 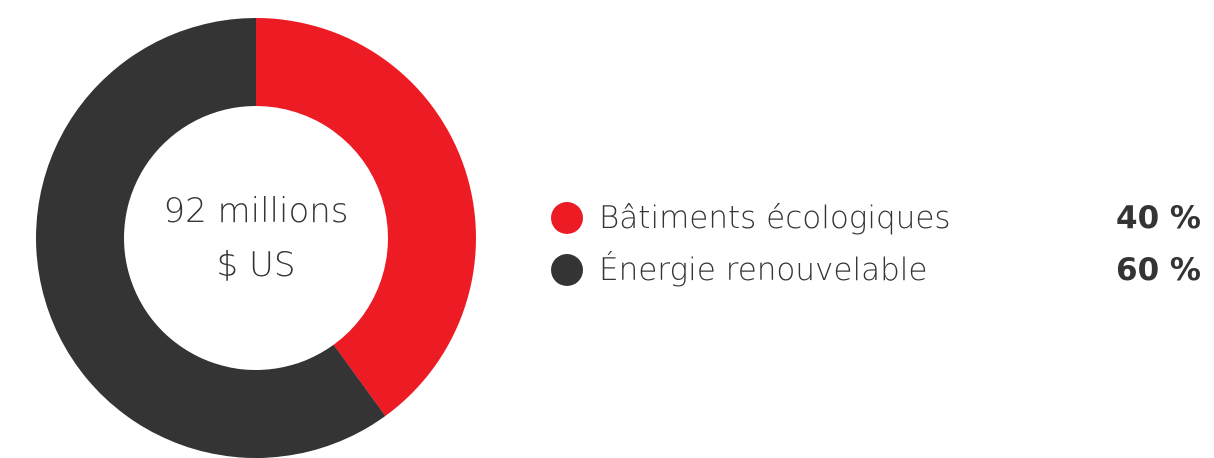 I want to click on legend-value-renewable-energy: 60 %, so click(x=1158, y=270).